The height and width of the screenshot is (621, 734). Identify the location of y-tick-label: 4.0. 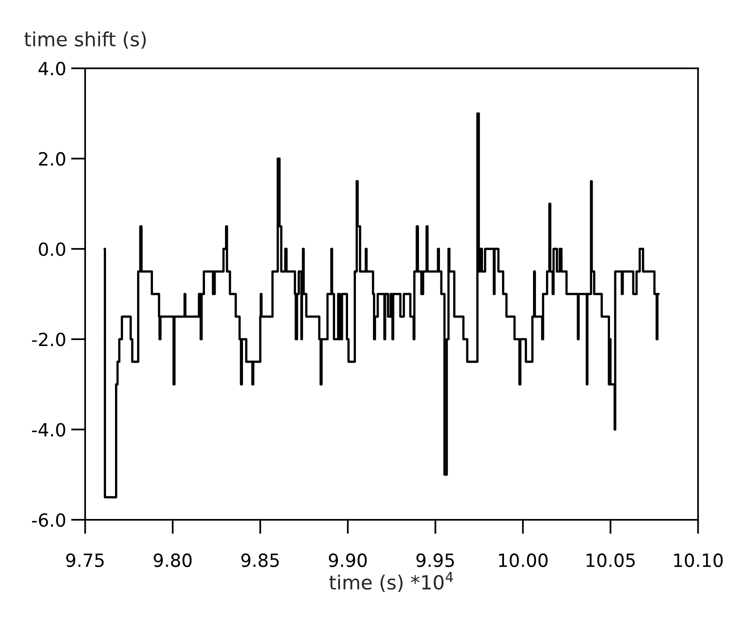
(52, 69).